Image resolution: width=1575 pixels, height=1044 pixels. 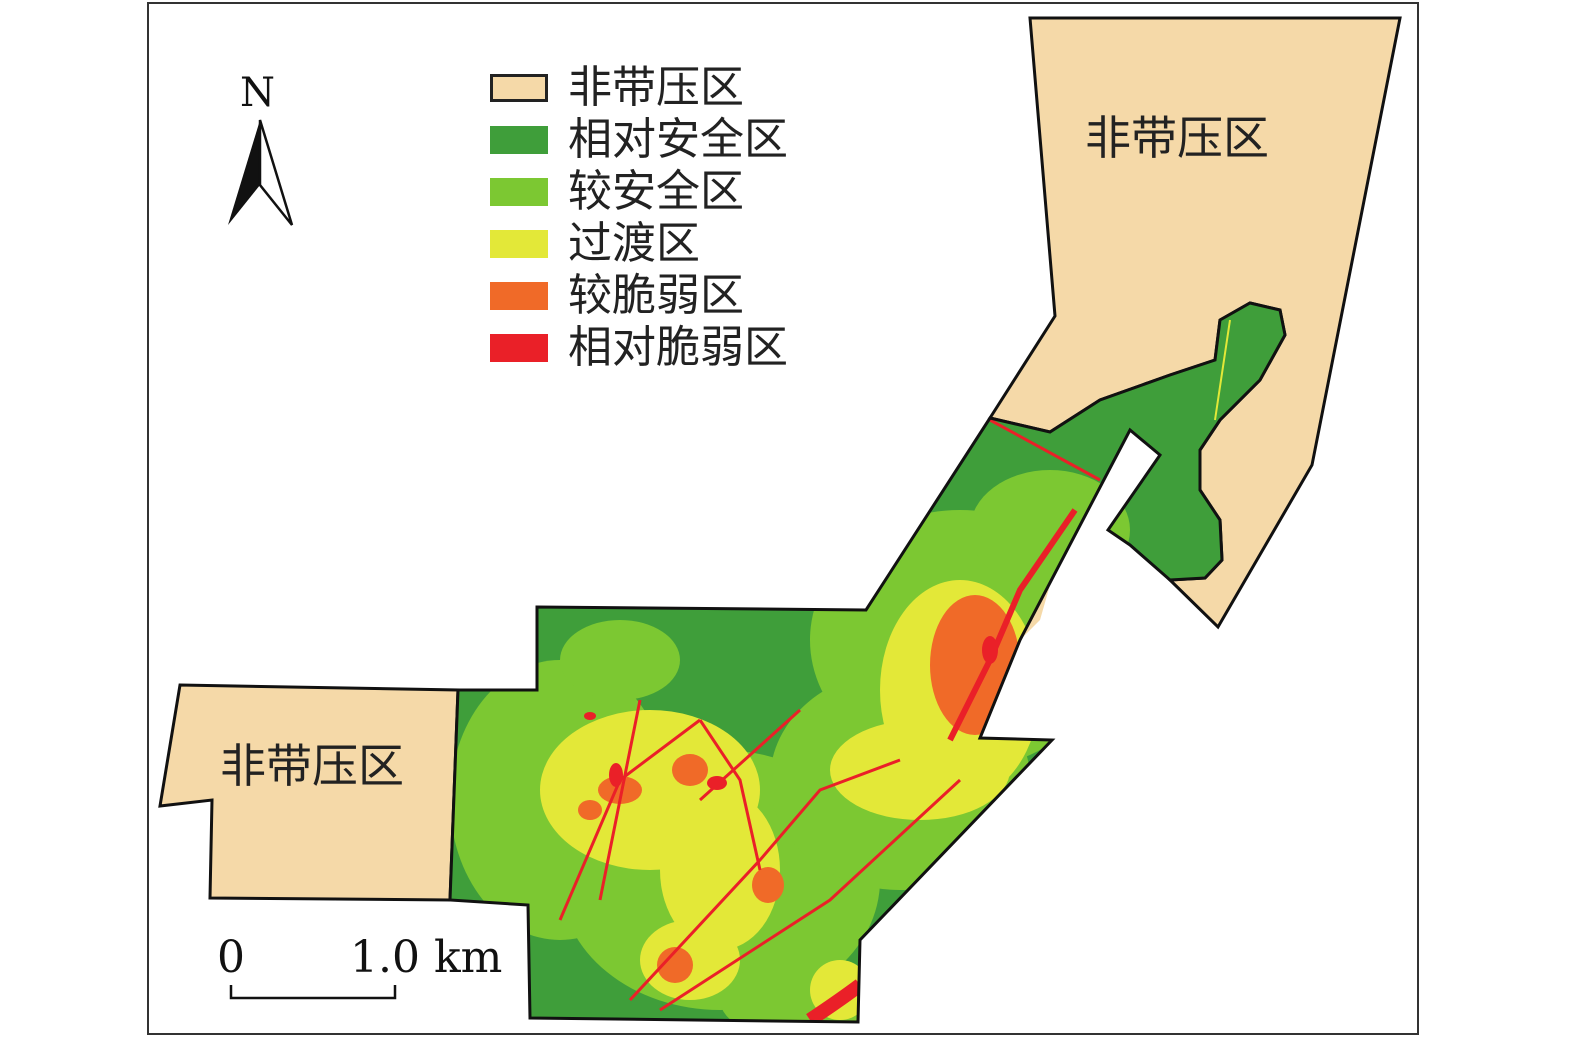 I want to click on legend-item-relatively-safe: 相对安全区, so click(x=639, y=140).